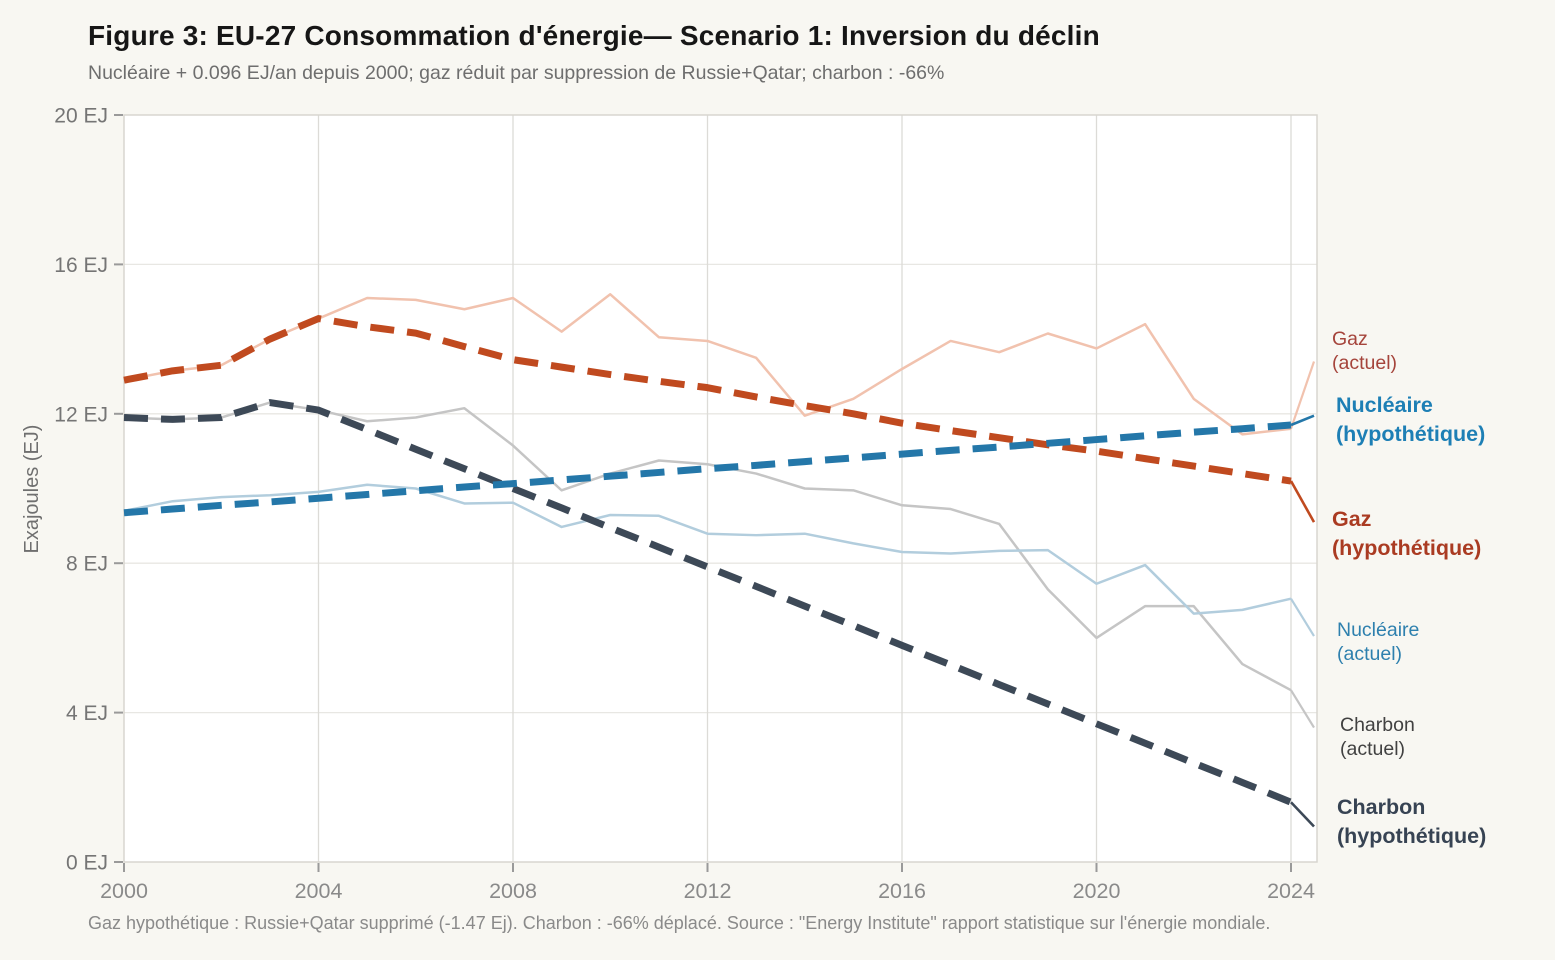 Image resolution: width=1555 pixels, height=960 pixels. Describe the element at coordinates (707, 469) in the screenshot. I see `nucleaire-hyp-line` at that location.